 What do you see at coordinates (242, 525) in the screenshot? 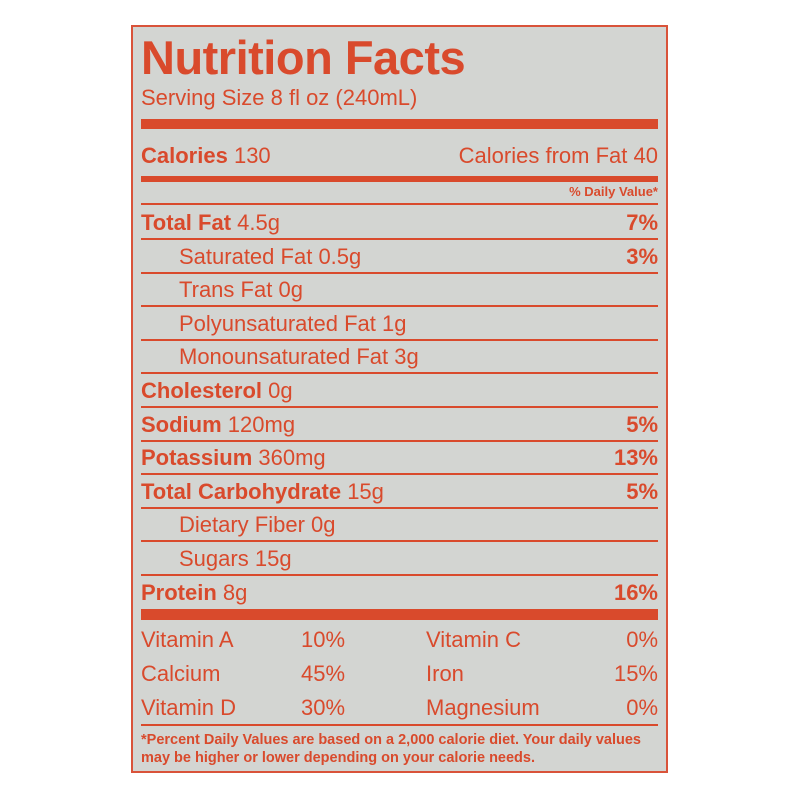
I see `nutrient-name: Dietary Fiber` at bounding box center [242, 525].